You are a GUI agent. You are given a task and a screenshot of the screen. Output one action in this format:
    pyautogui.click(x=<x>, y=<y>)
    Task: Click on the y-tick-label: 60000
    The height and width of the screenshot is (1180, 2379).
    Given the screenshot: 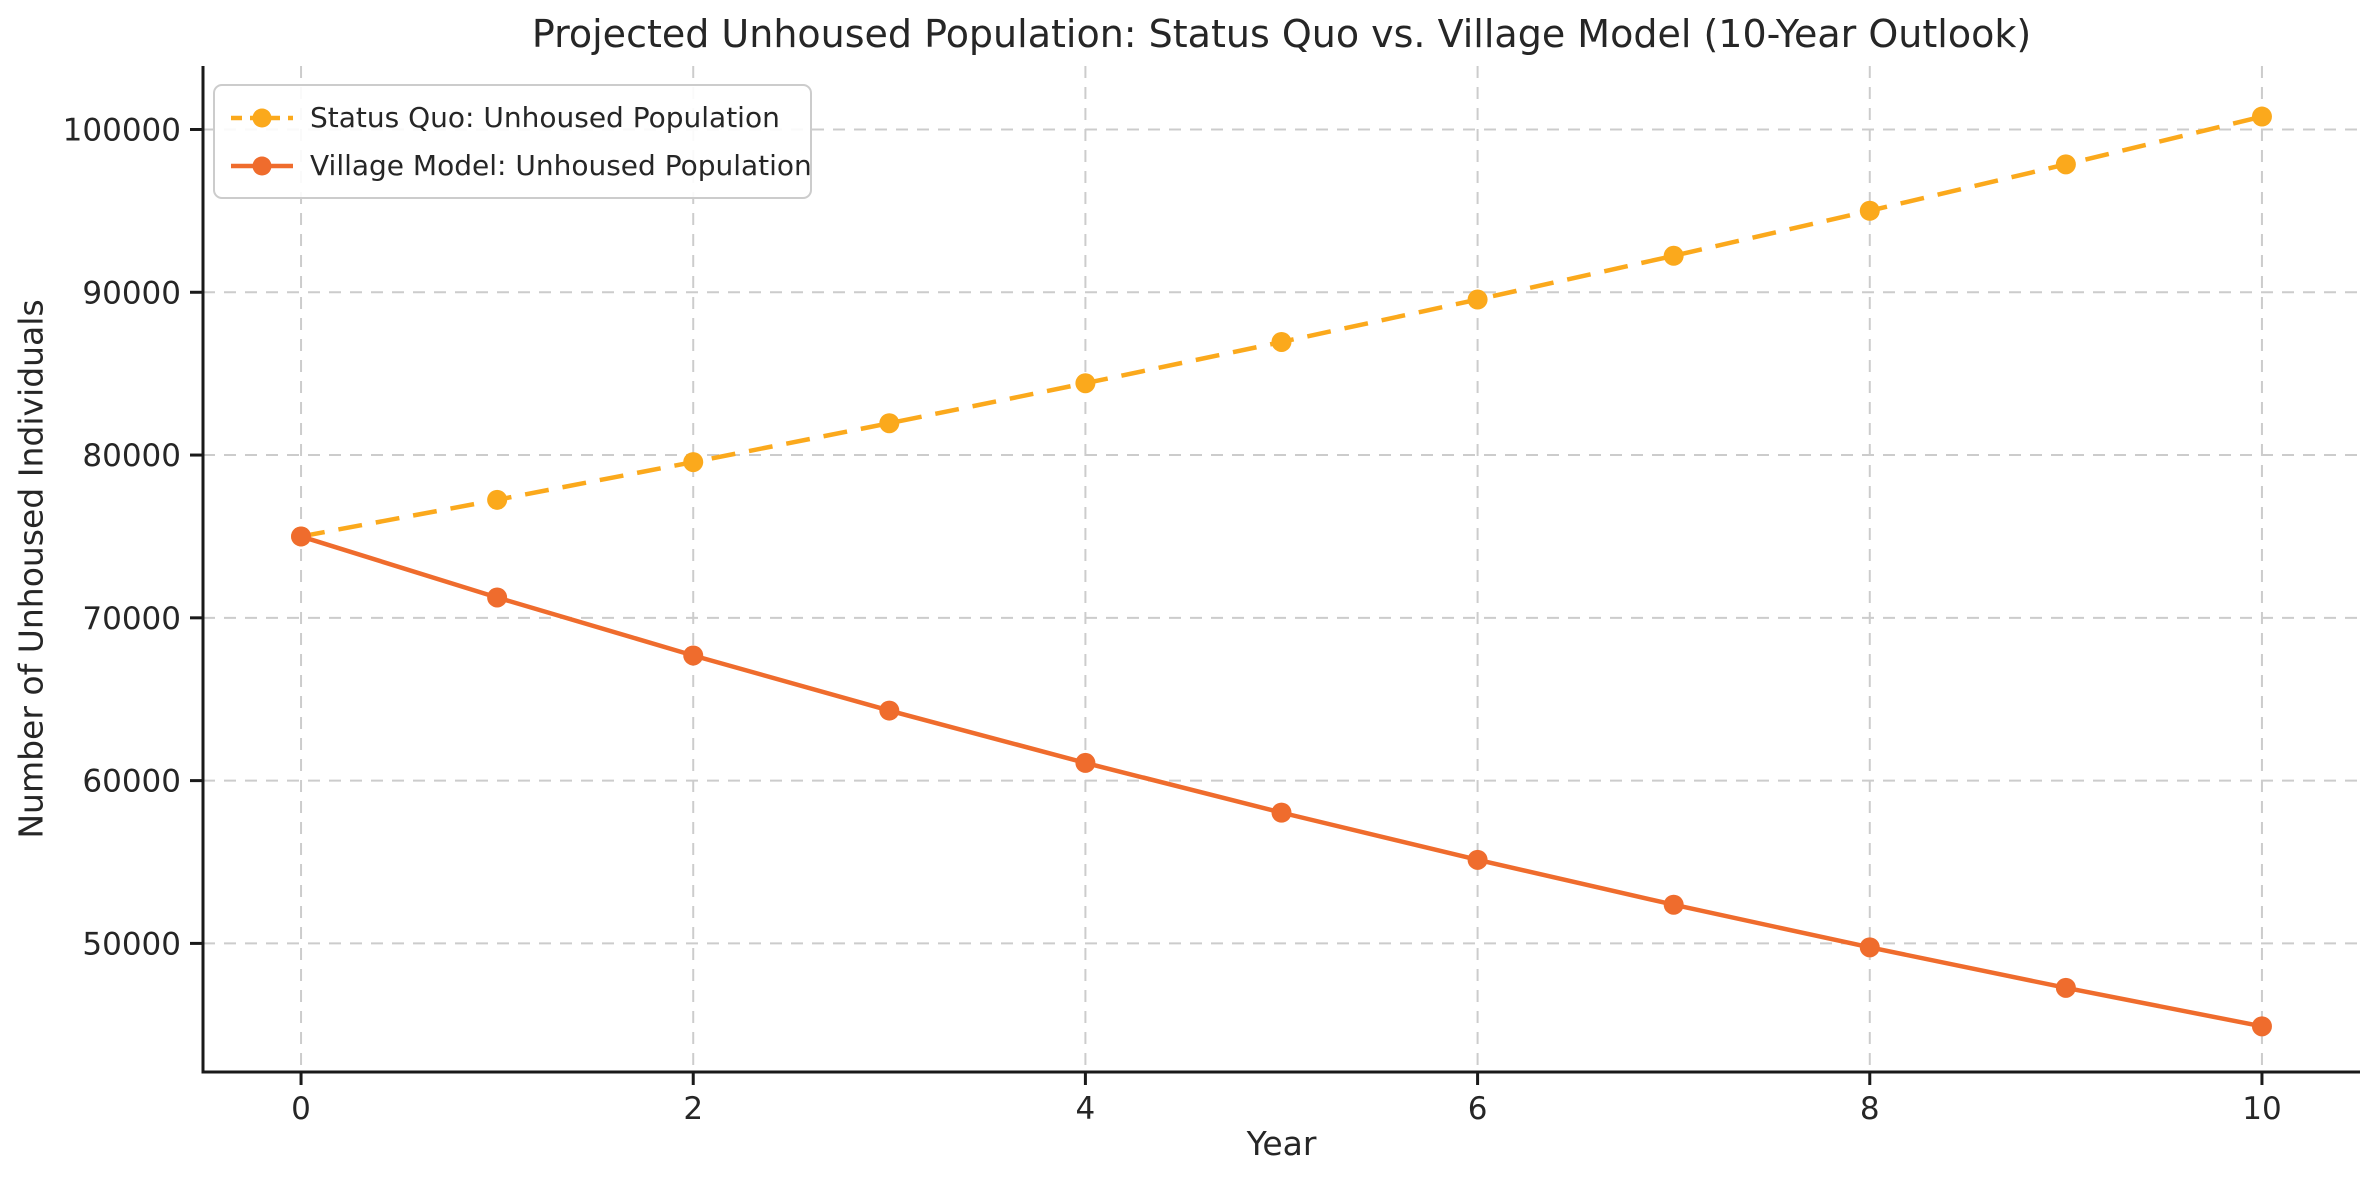 What is the action you would take?
    pyautogui.click(x=131, y=782)
    